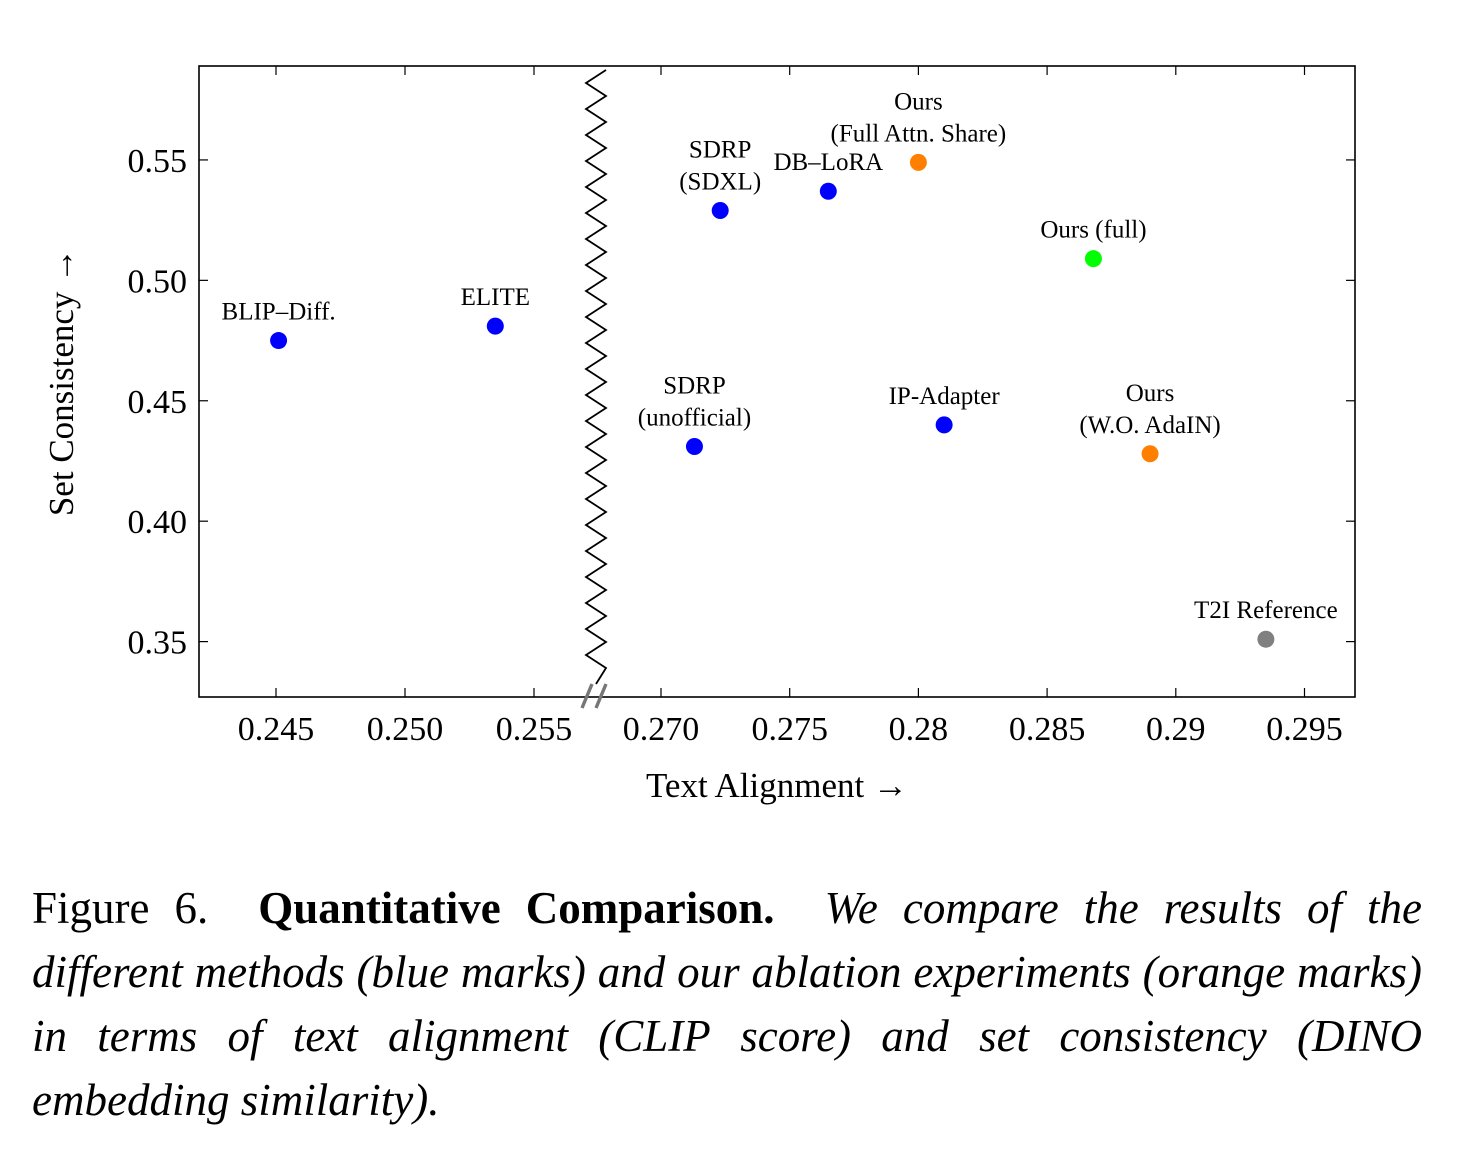 The image size is (1476, 1150). I want to click on point-label: (W.O. AdaIN), so click(1149, 425).